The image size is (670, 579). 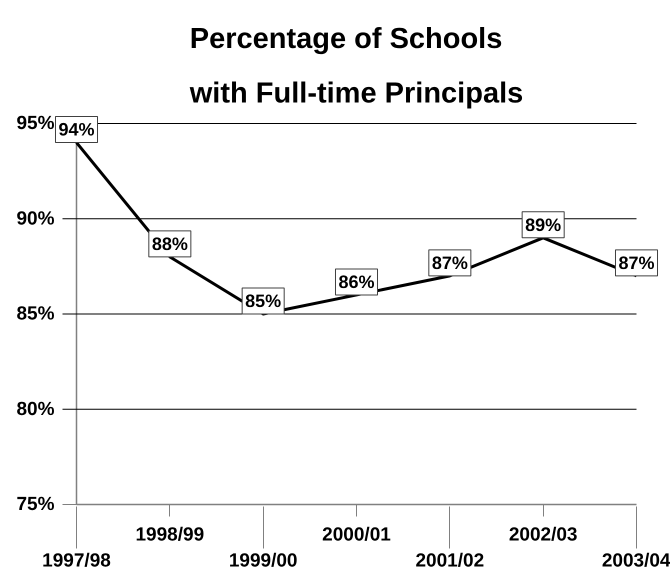 What do you see at coordinates (357, 535) in the screenshot?
I see `x-tick-label: 2000/01` at bounding box center [357, 535].